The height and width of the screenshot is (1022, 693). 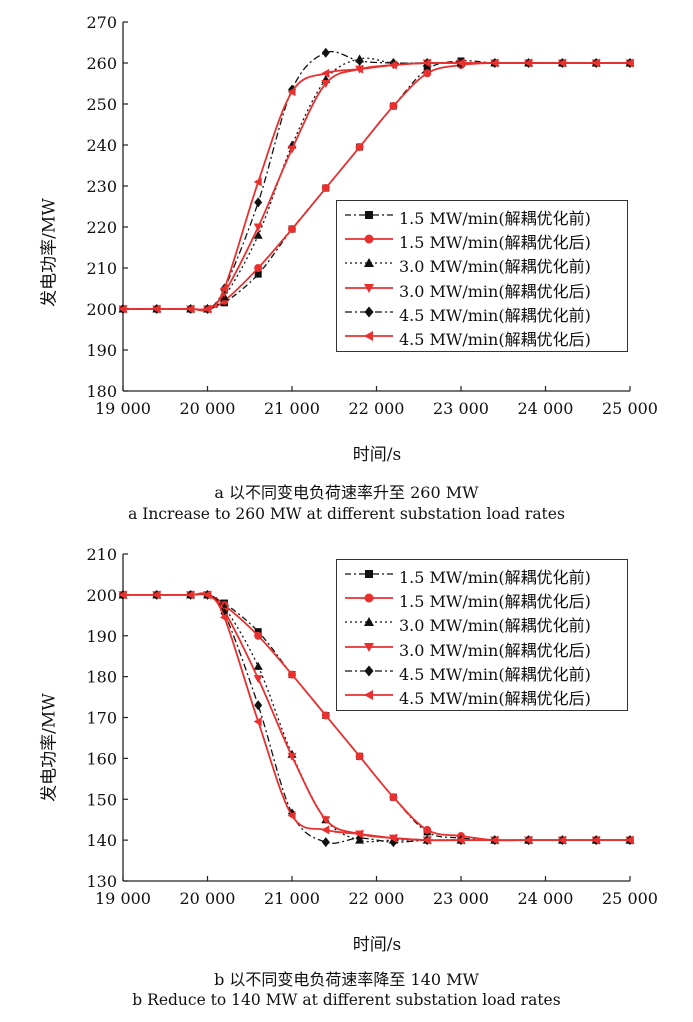 What do you see at coordinates (377, 455) in the screenshot?
I see `chart-a-x-axis-label: 时间/s` at bounding box center [377, 455].